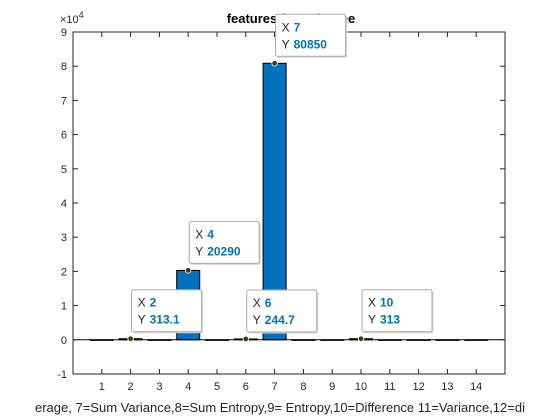 The height and width of the screenshot is (420, 560). I want to click on y-tick-label: -1, so click(62, 375).